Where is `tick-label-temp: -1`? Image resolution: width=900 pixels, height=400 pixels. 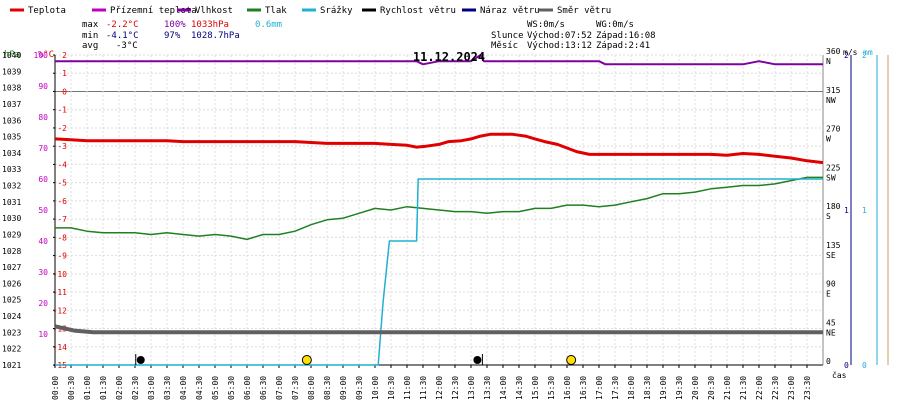
tick-label-temp: -1 is located at coordinates (62, 110).